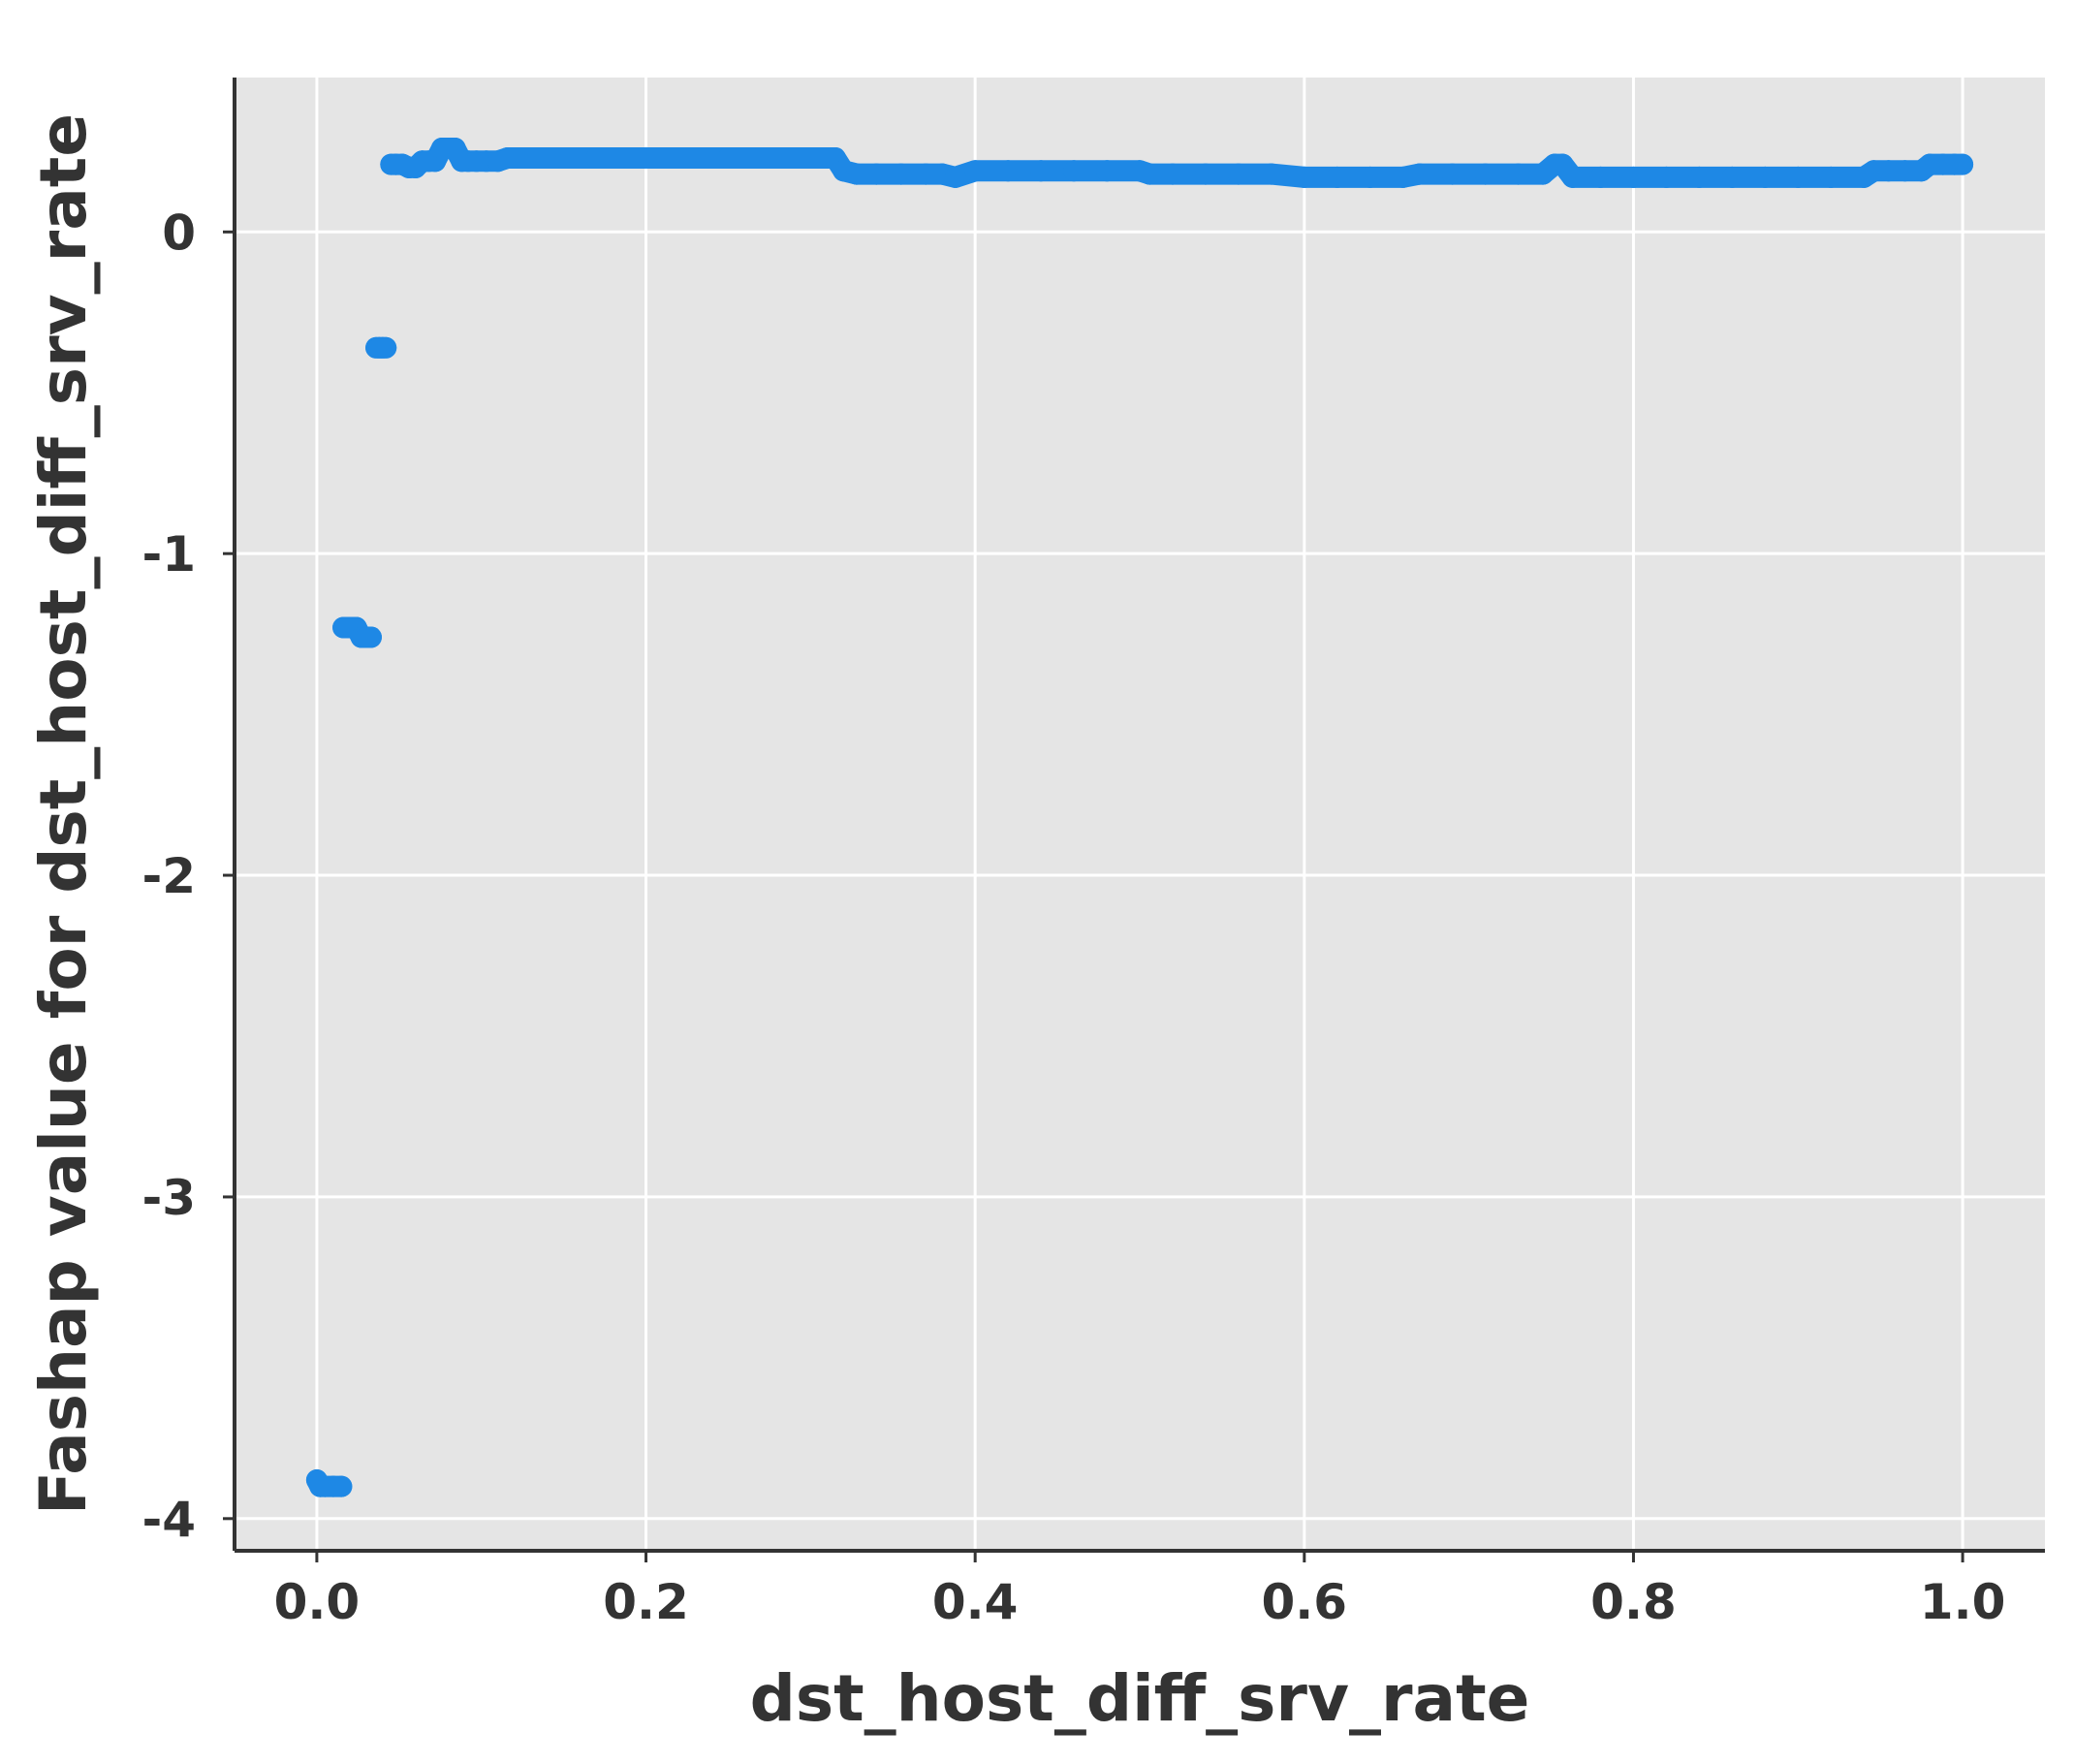  Describe the element at coordinates (975, 1602) in the screenshot. I see `x-tick-label: 0.4` at that location.